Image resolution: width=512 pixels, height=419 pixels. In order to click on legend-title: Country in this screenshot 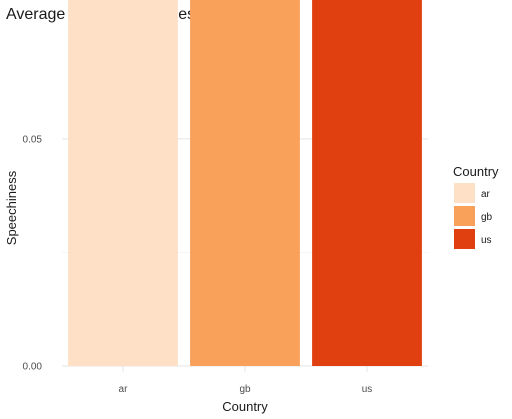, I will do `click(476, 171)`.